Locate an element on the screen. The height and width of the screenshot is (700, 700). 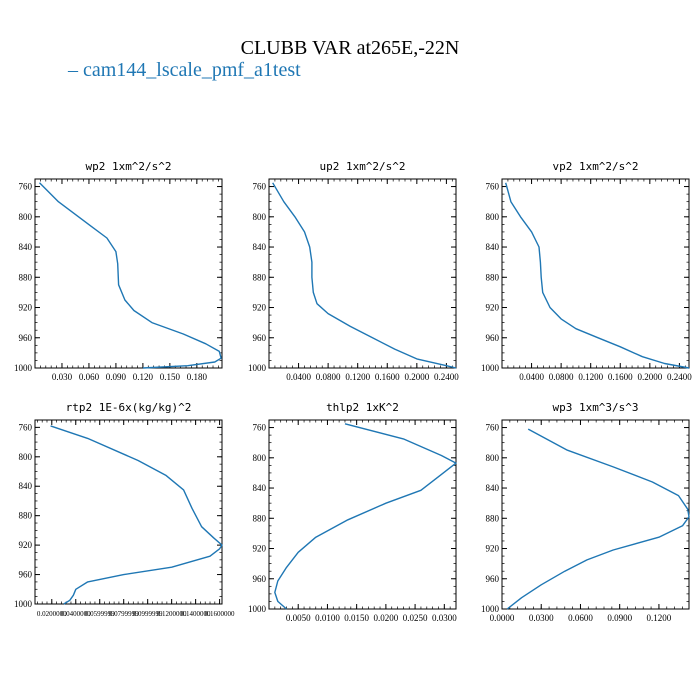
x-tick-label: 0.1200000 is located at coordinates (172, 614).